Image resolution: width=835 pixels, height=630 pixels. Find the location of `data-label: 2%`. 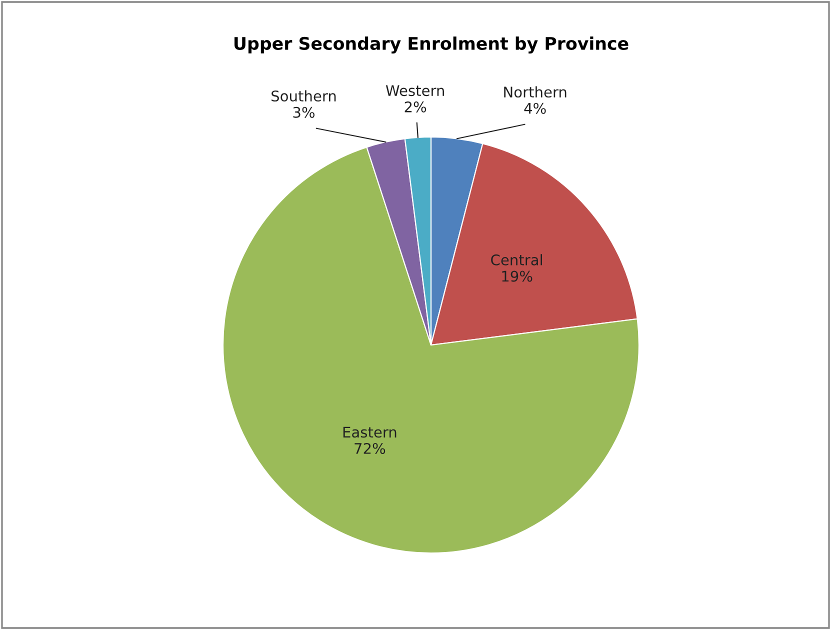

data-label: 2% is located at coordinates (415, 106).